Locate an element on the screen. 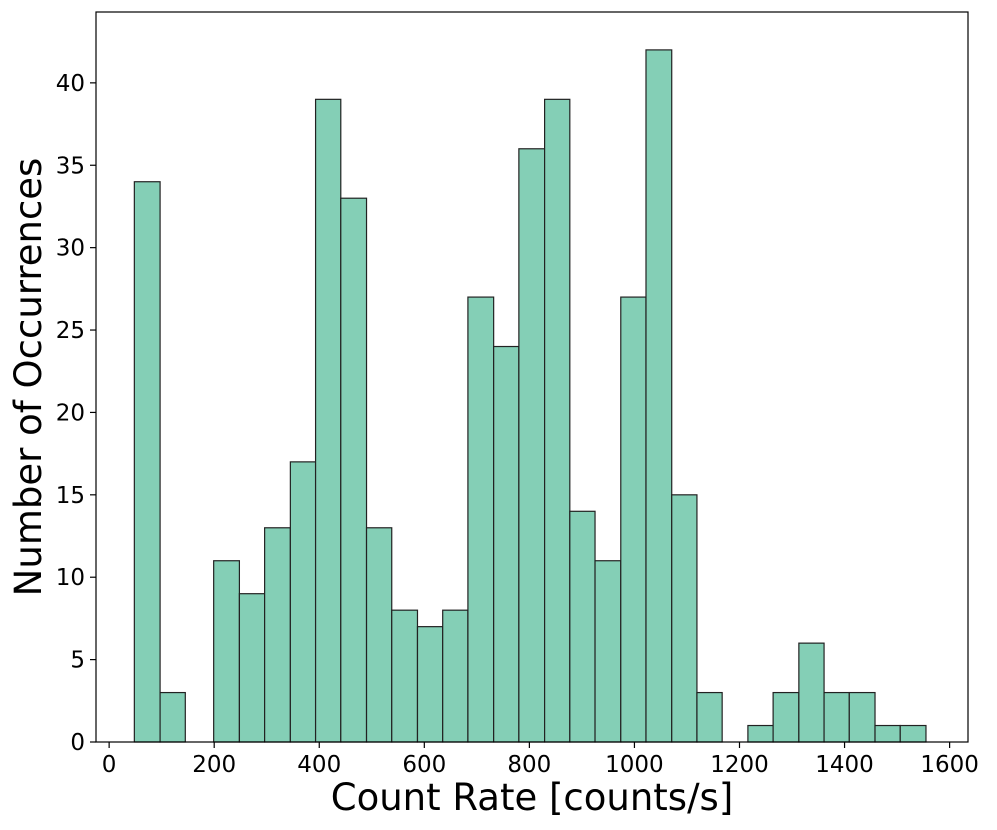  x-tick-label-5: 1000 is located at coordinates (634, 765).